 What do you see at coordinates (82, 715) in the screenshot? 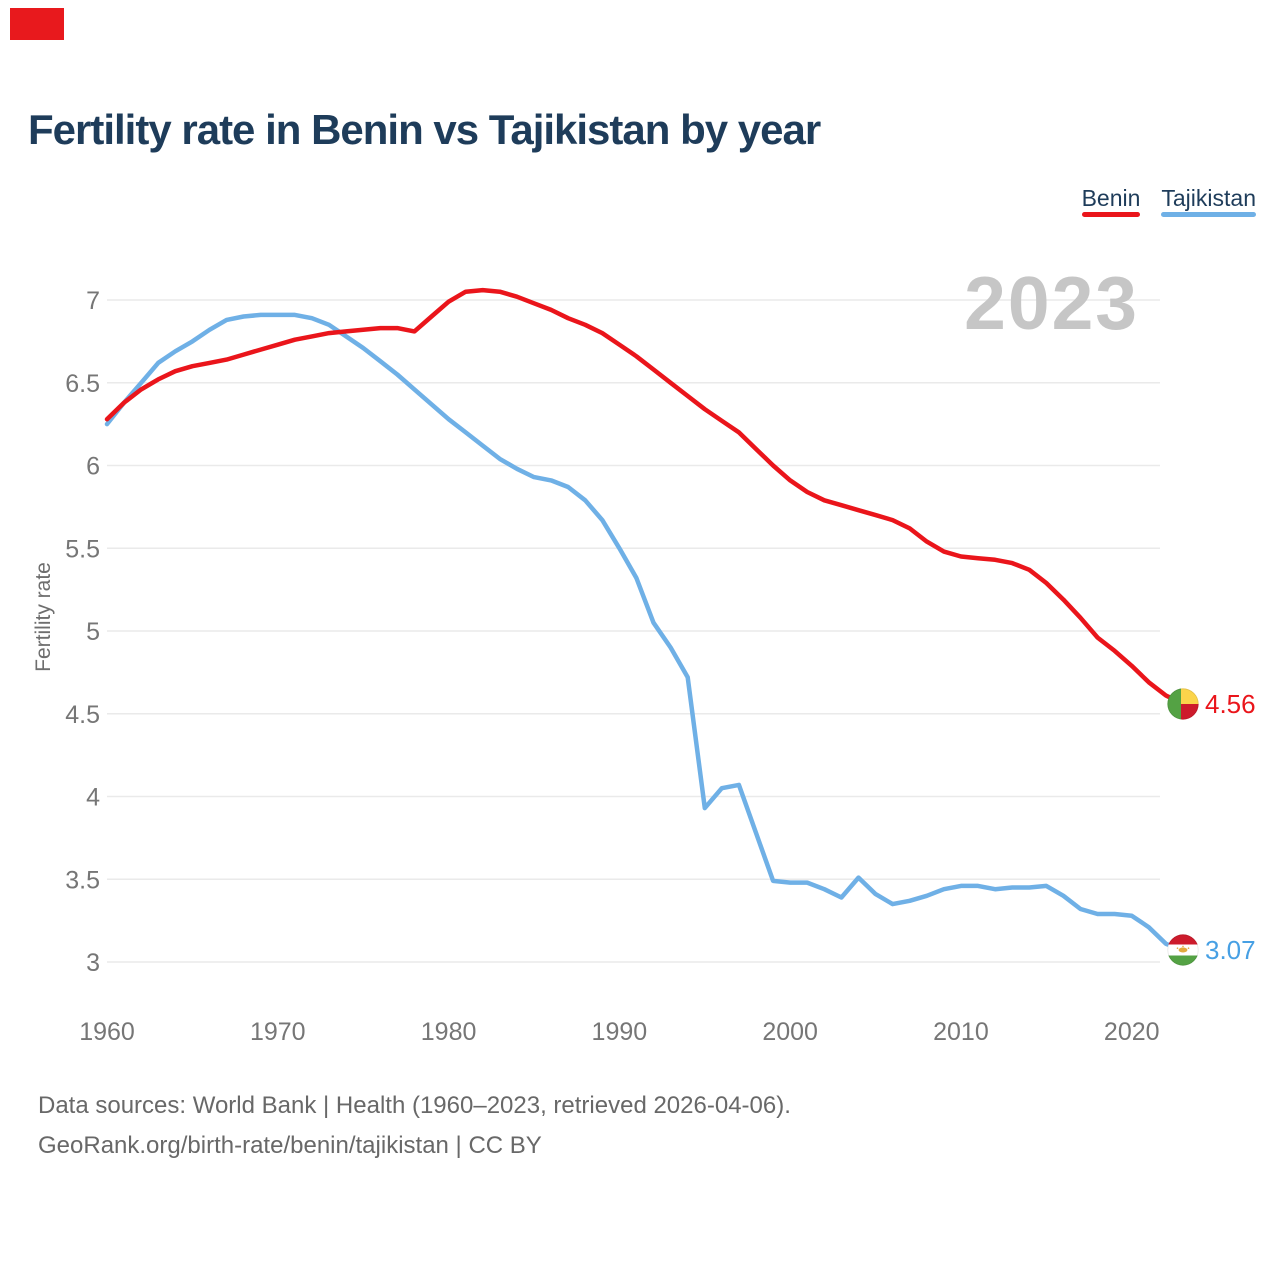
I see `y-tick-label: 4.5` at bounding box center [82, 715].